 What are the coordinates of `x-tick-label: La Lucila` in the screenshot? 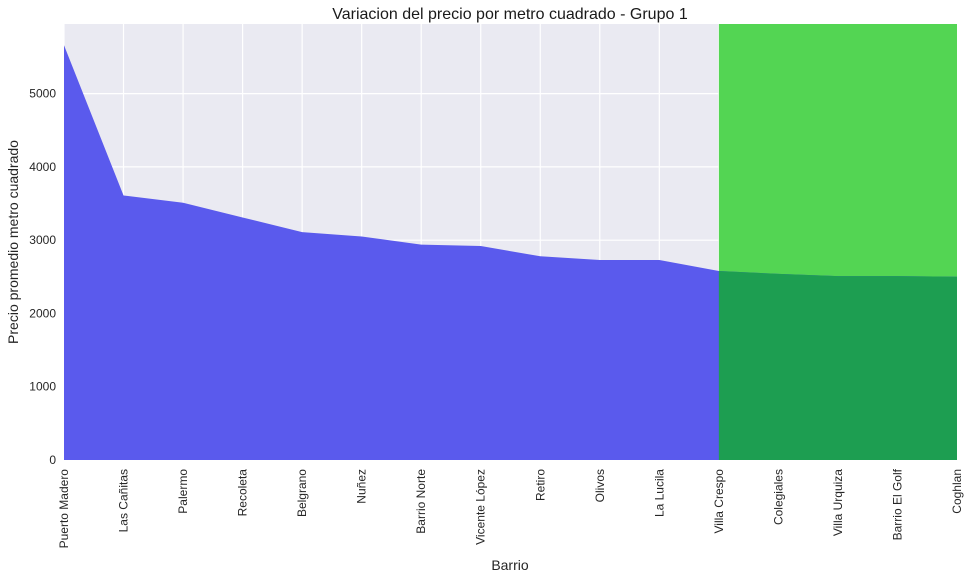 It's located at (659, 493).